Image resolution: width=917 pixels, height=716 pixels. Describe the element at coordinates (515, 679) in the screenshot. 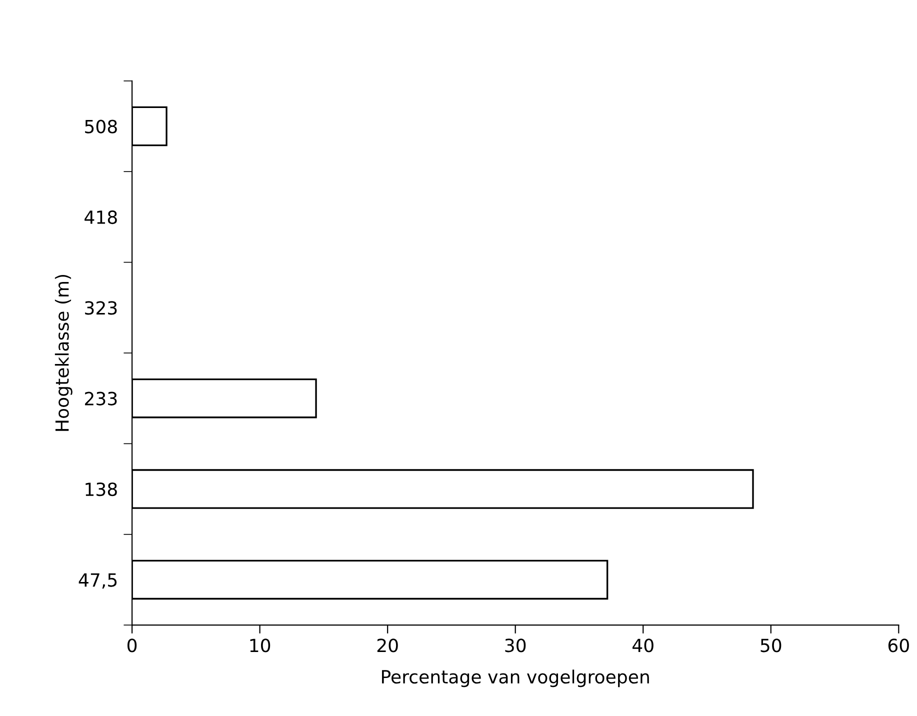

I see `x-axis-title: Percentage van vogelgroepen` at that location.